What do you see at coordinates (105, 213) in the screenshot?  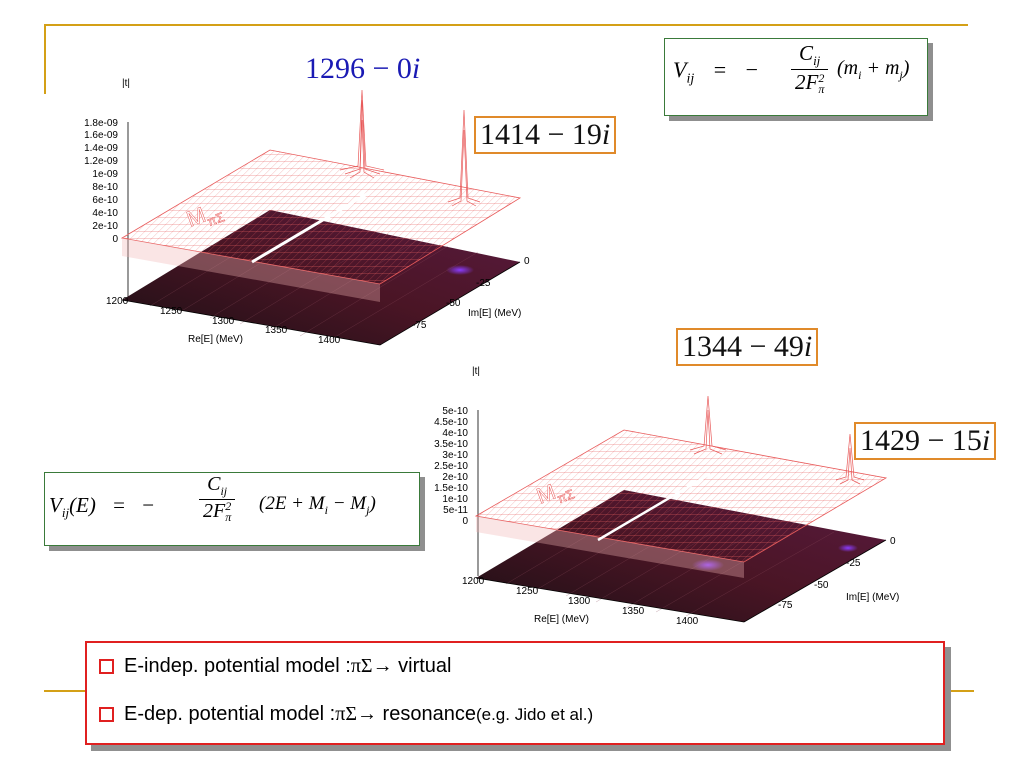 I see `plot1-ztick: 4e-10` at bounding box center [105, 213].